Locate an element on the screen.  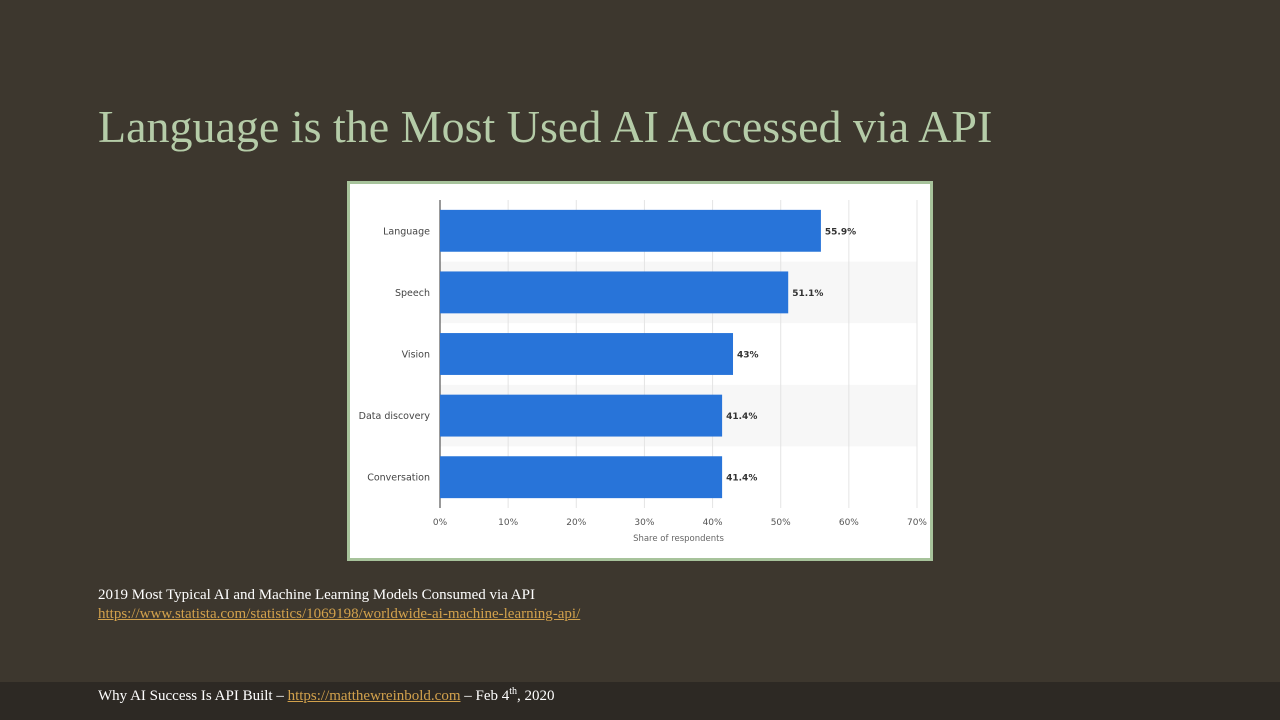
footer-date: – Feb 4 is located at coordinates (485, 696).